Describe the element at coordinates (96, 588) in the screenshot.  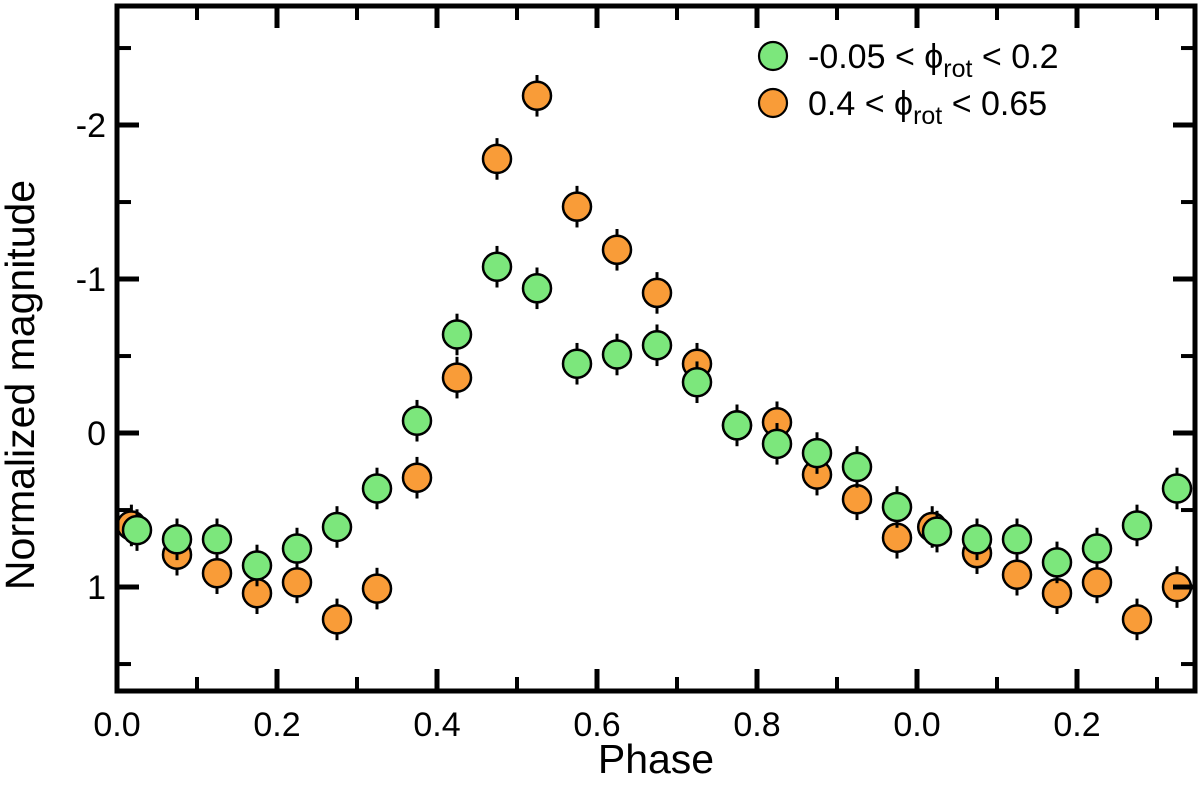
I see `y-tick-label: 1` at that location.